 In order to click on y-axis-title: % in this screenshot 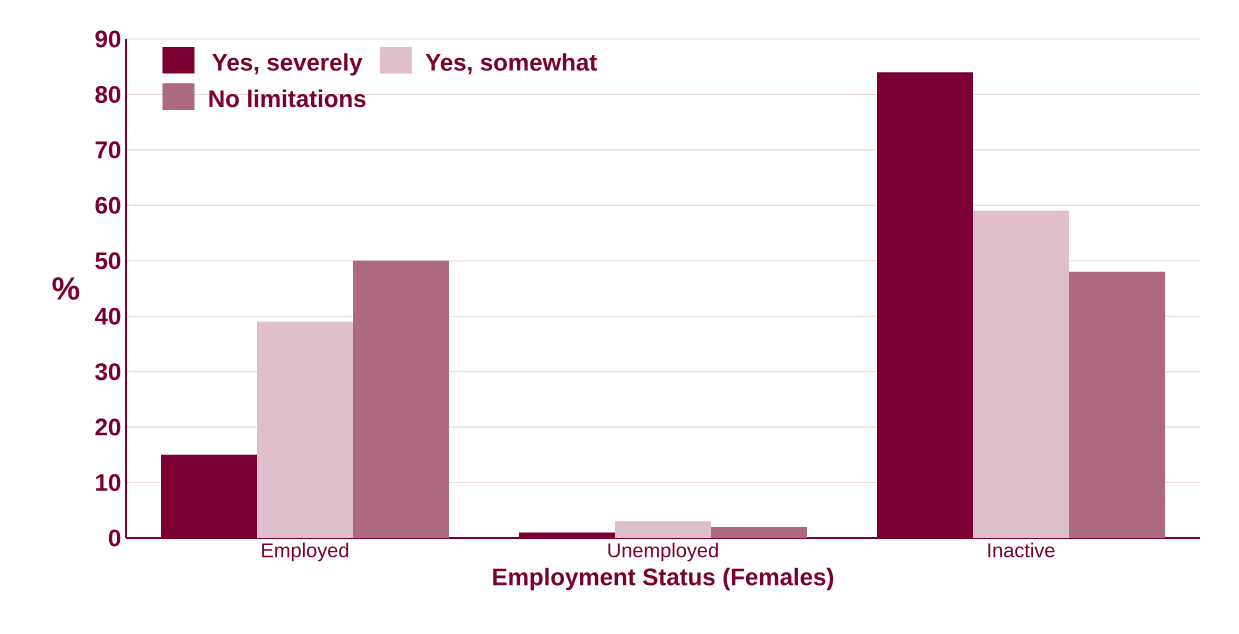, I will do `click(66, 288)`.